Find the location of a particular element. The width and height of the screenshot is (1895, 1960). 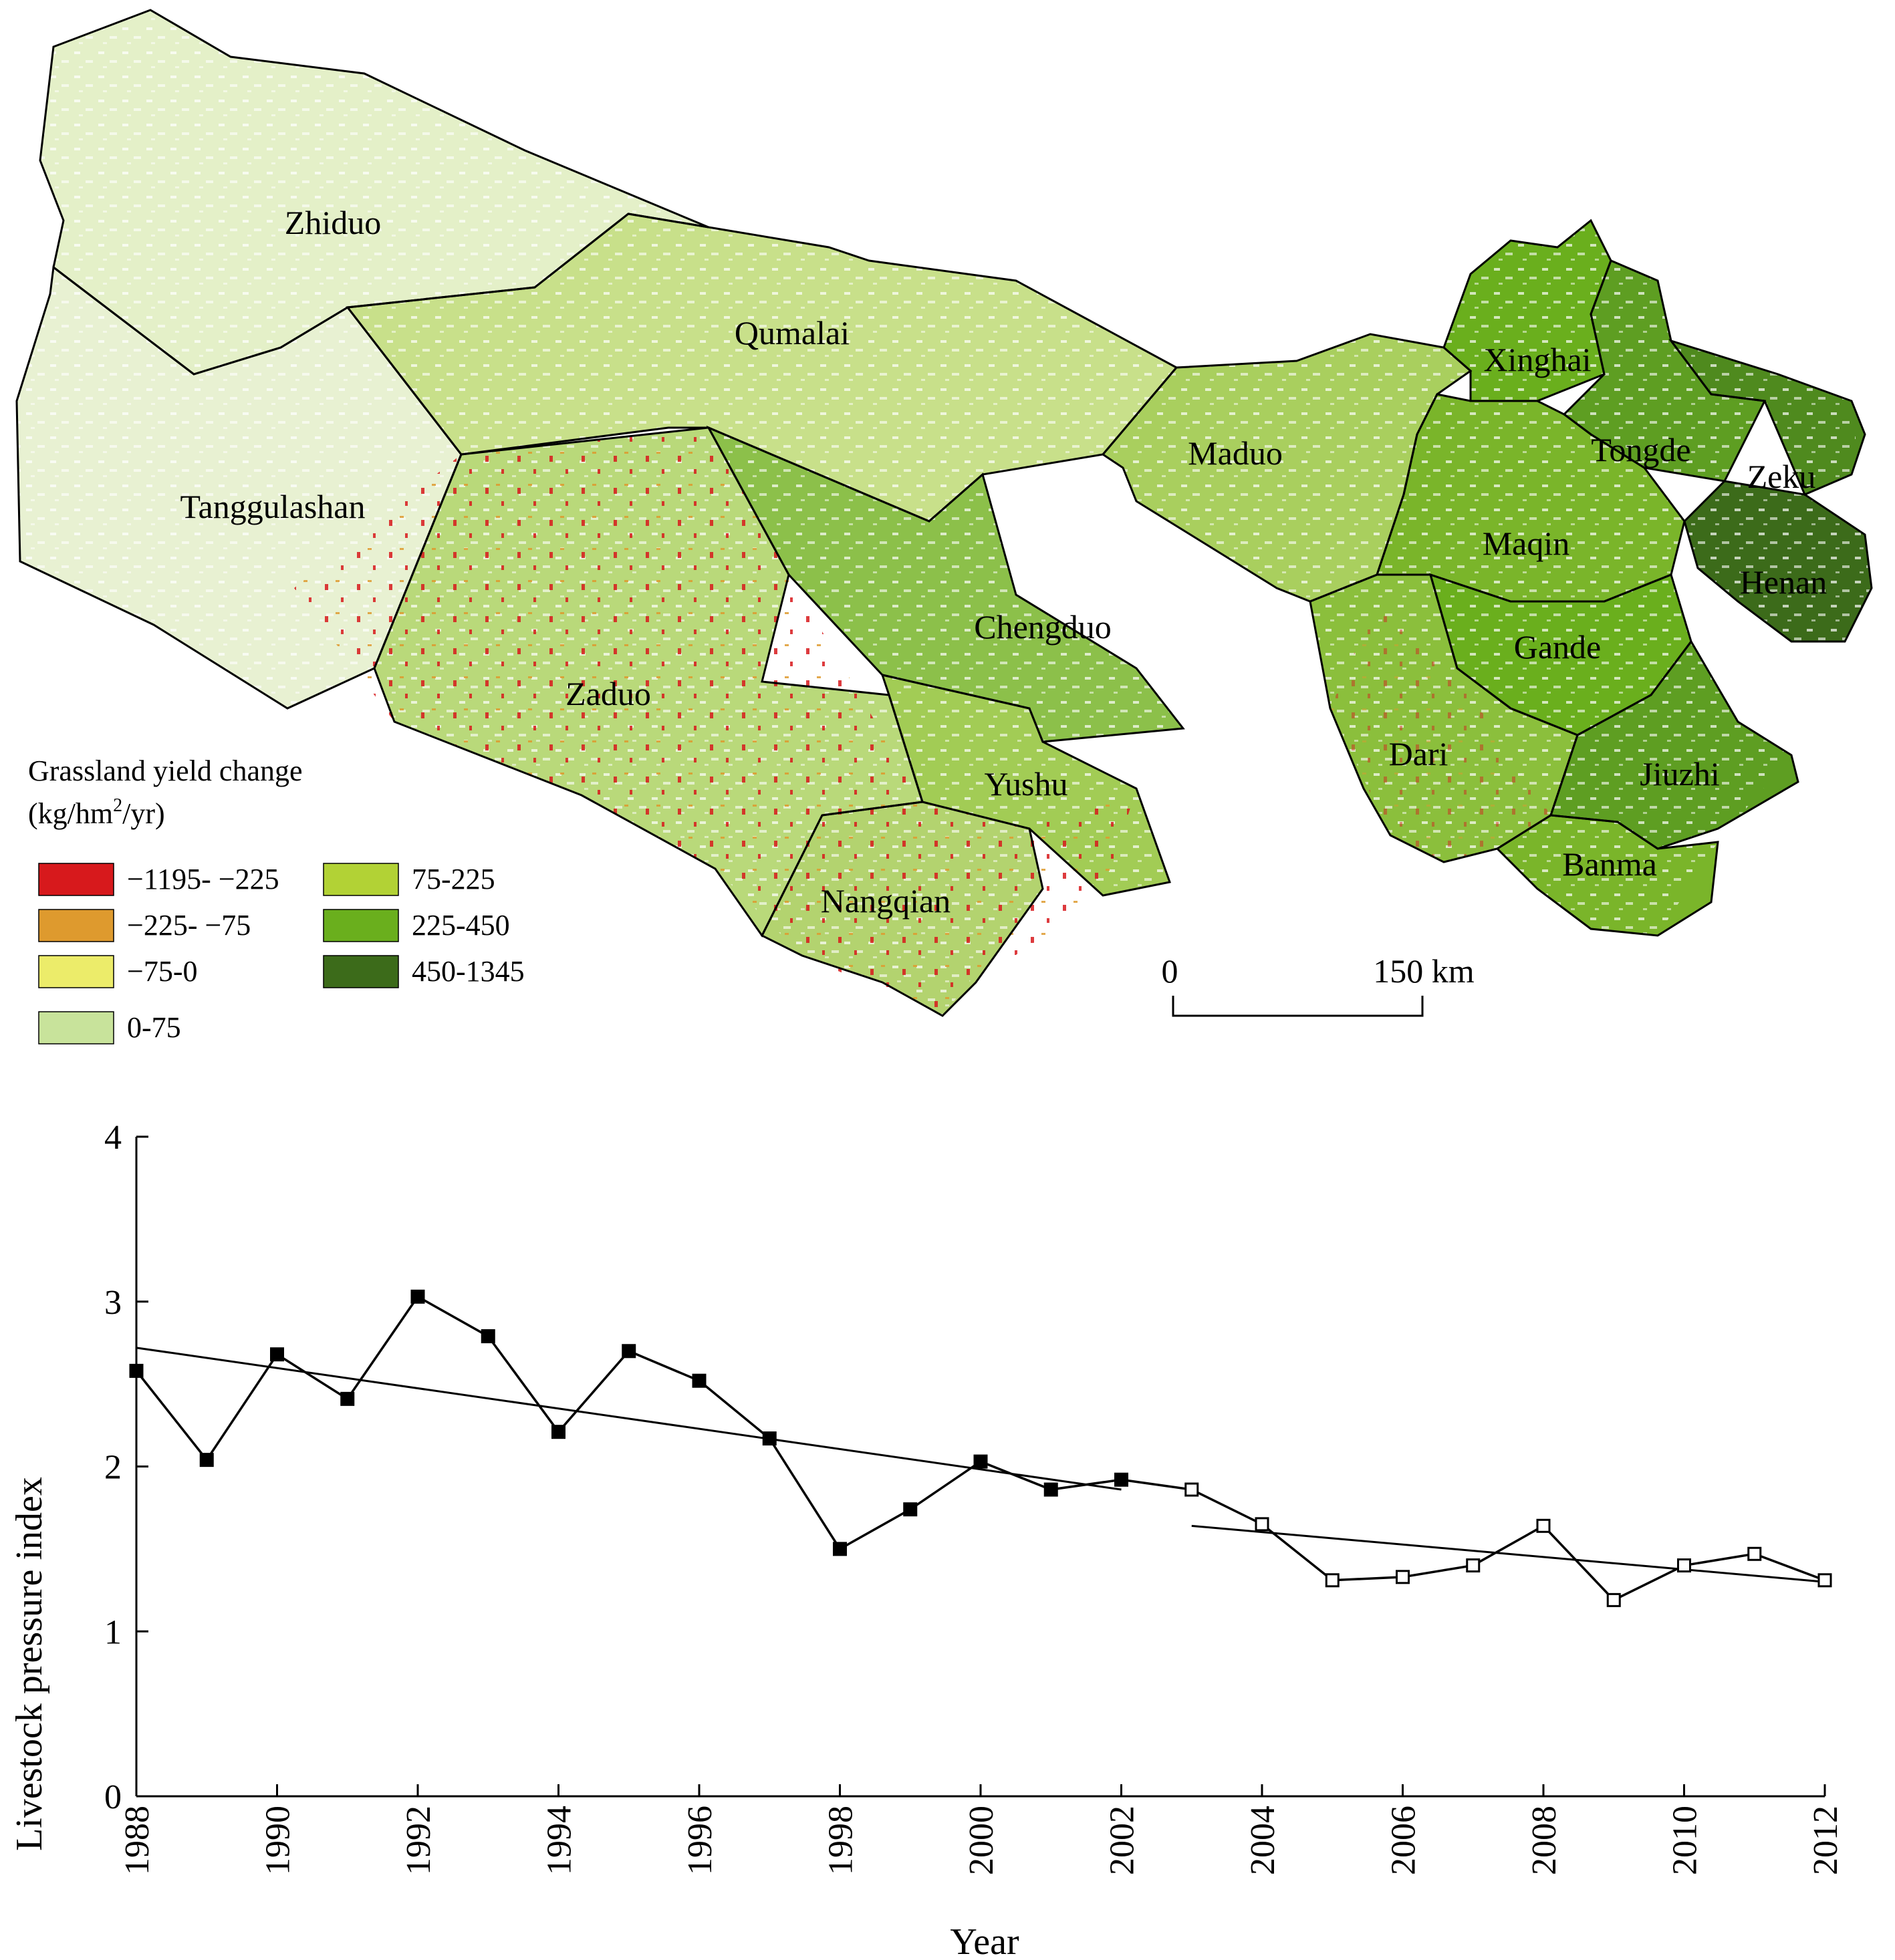

region-label-yushu: Yushu is located at coordinates (1026, 784).